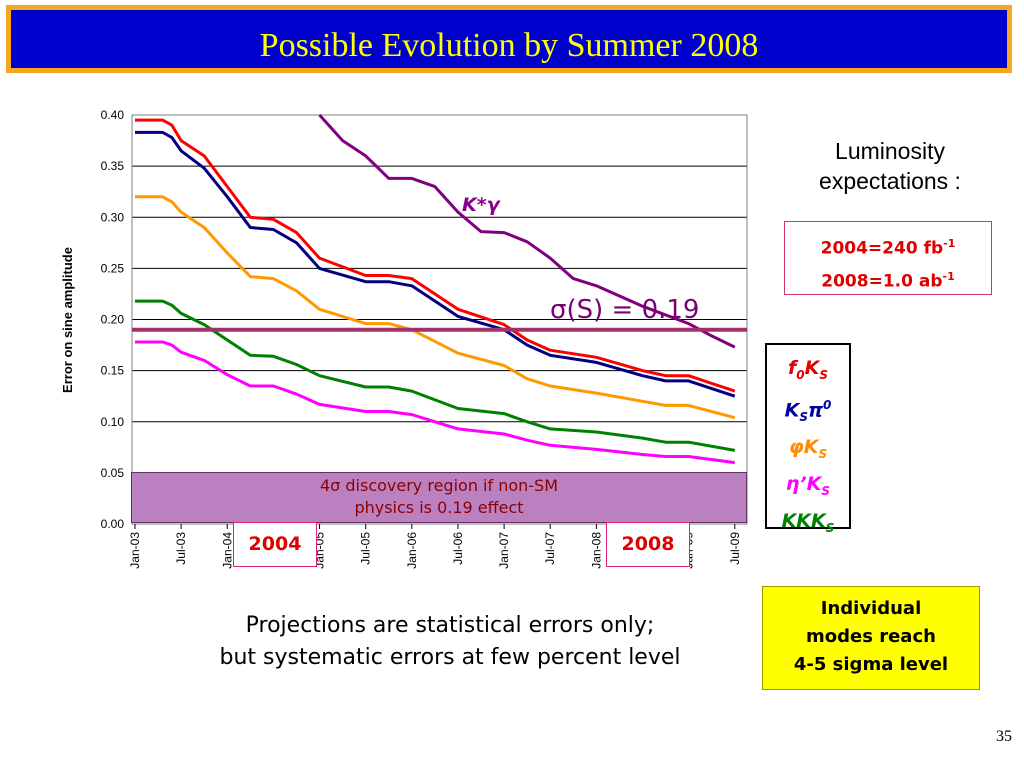  What do you see at coordinates (808, 410) in the screenshot?
I see `legend-kspi0: KSπ0` at bounding box center [808, 410].